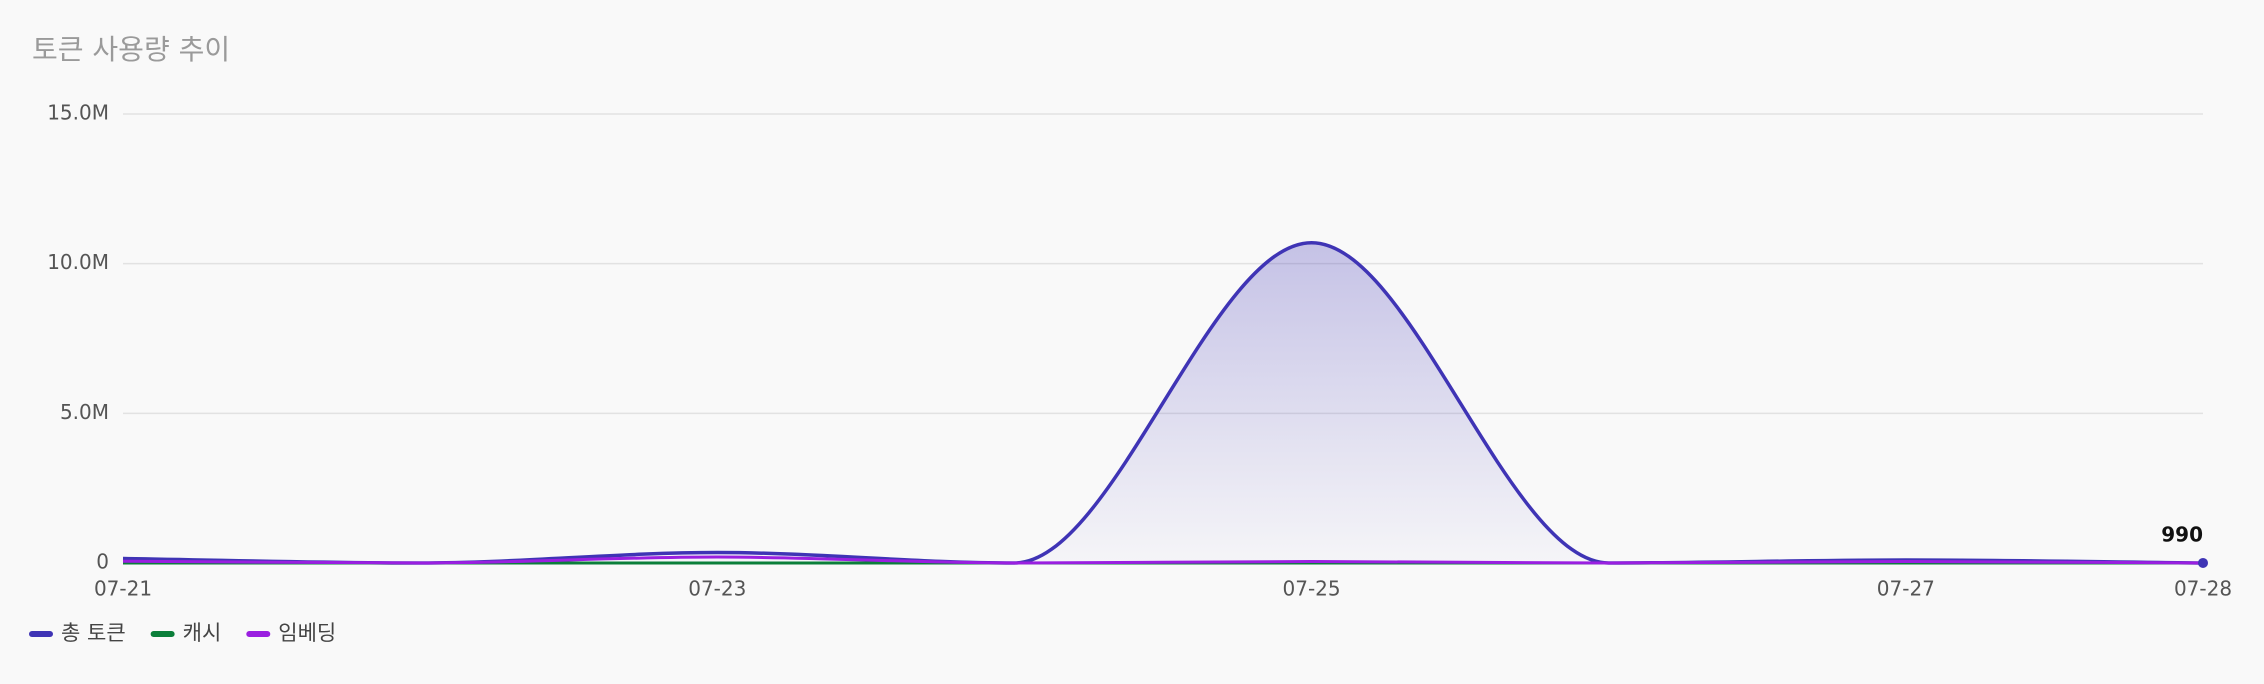  Describe the element at coordinates (717, 589) in the screenshot. I see `x-tick-label: 07-23` at that location.